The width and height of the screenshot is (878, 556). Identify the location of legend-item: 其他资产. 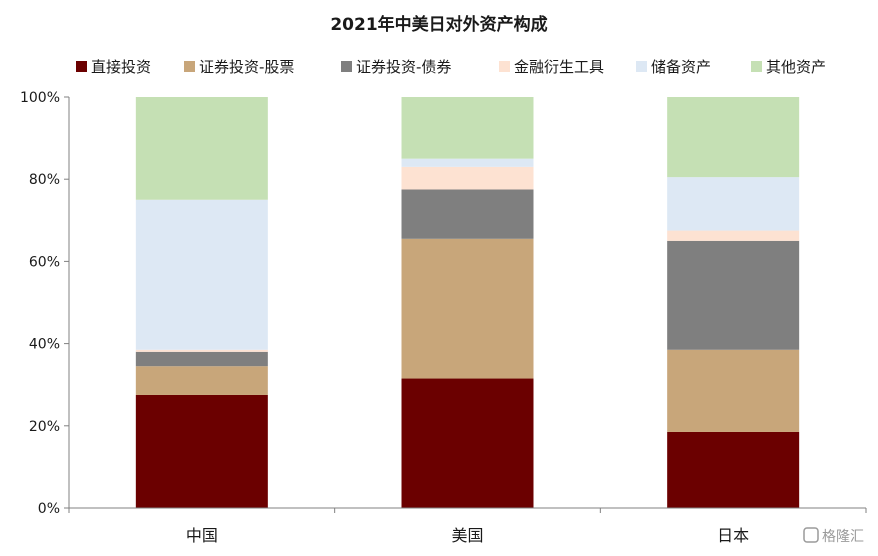
(788, 67).